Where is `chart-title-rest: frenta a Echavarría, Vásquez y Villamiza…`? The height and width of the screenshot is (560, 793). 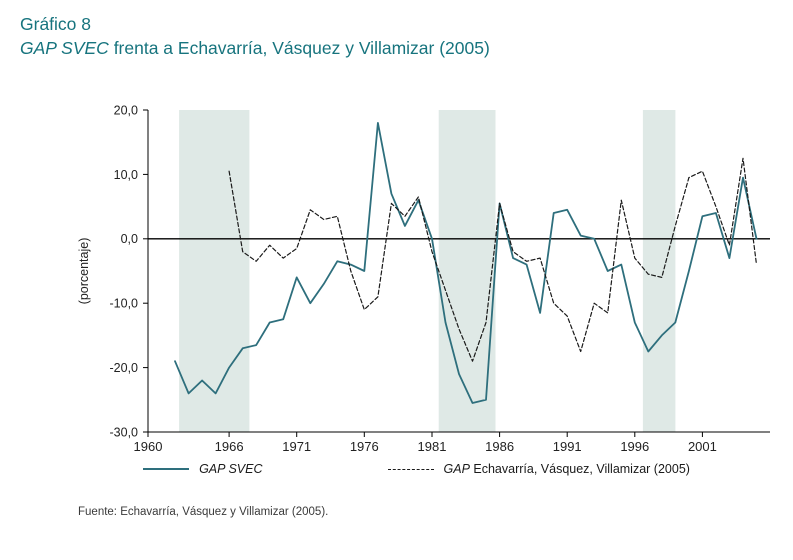 chart-title-rest: frenta a Echavarría, Vásquez y Villamiza… is located at coordinates (299, 48).